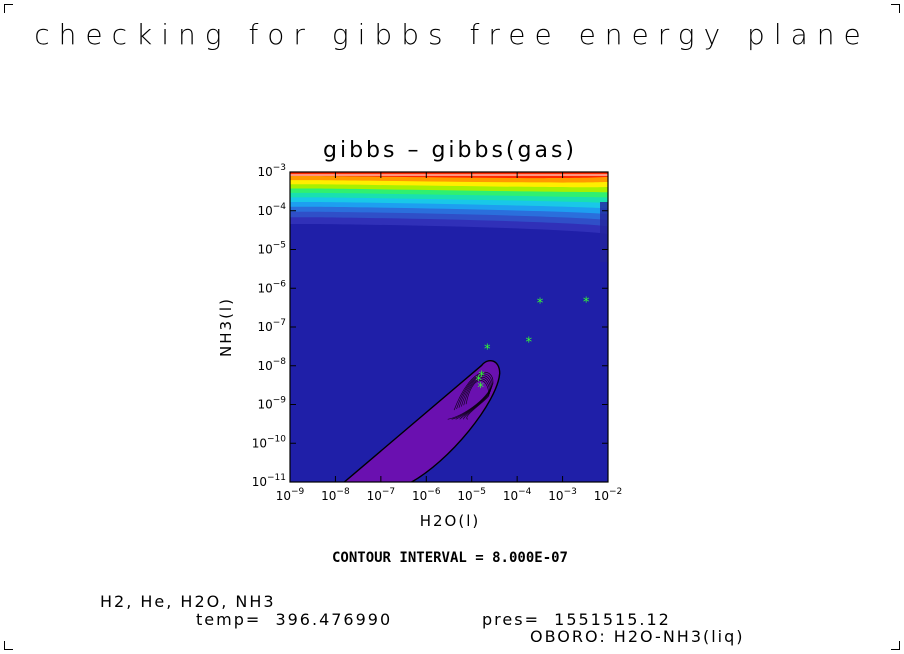 The height and width of the screenshot is (654, 904). What do you see at coordinates (271, 287) in the screenshot?
I see `y-tick-label: 10⁻⁶` at bounding box center [271, 287].